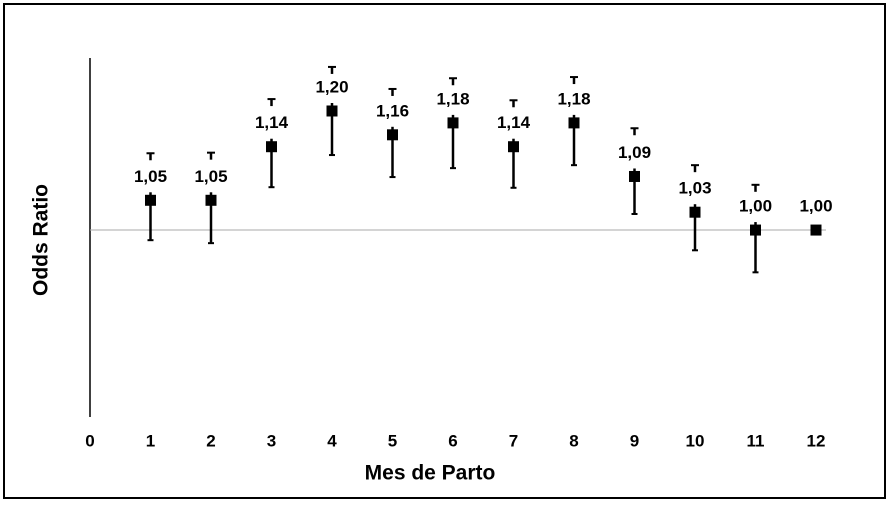  What do you see at coordinates (573, 440) in the screenshot?
I see `x-tick-label: 8` at bounding box center [573, 440].